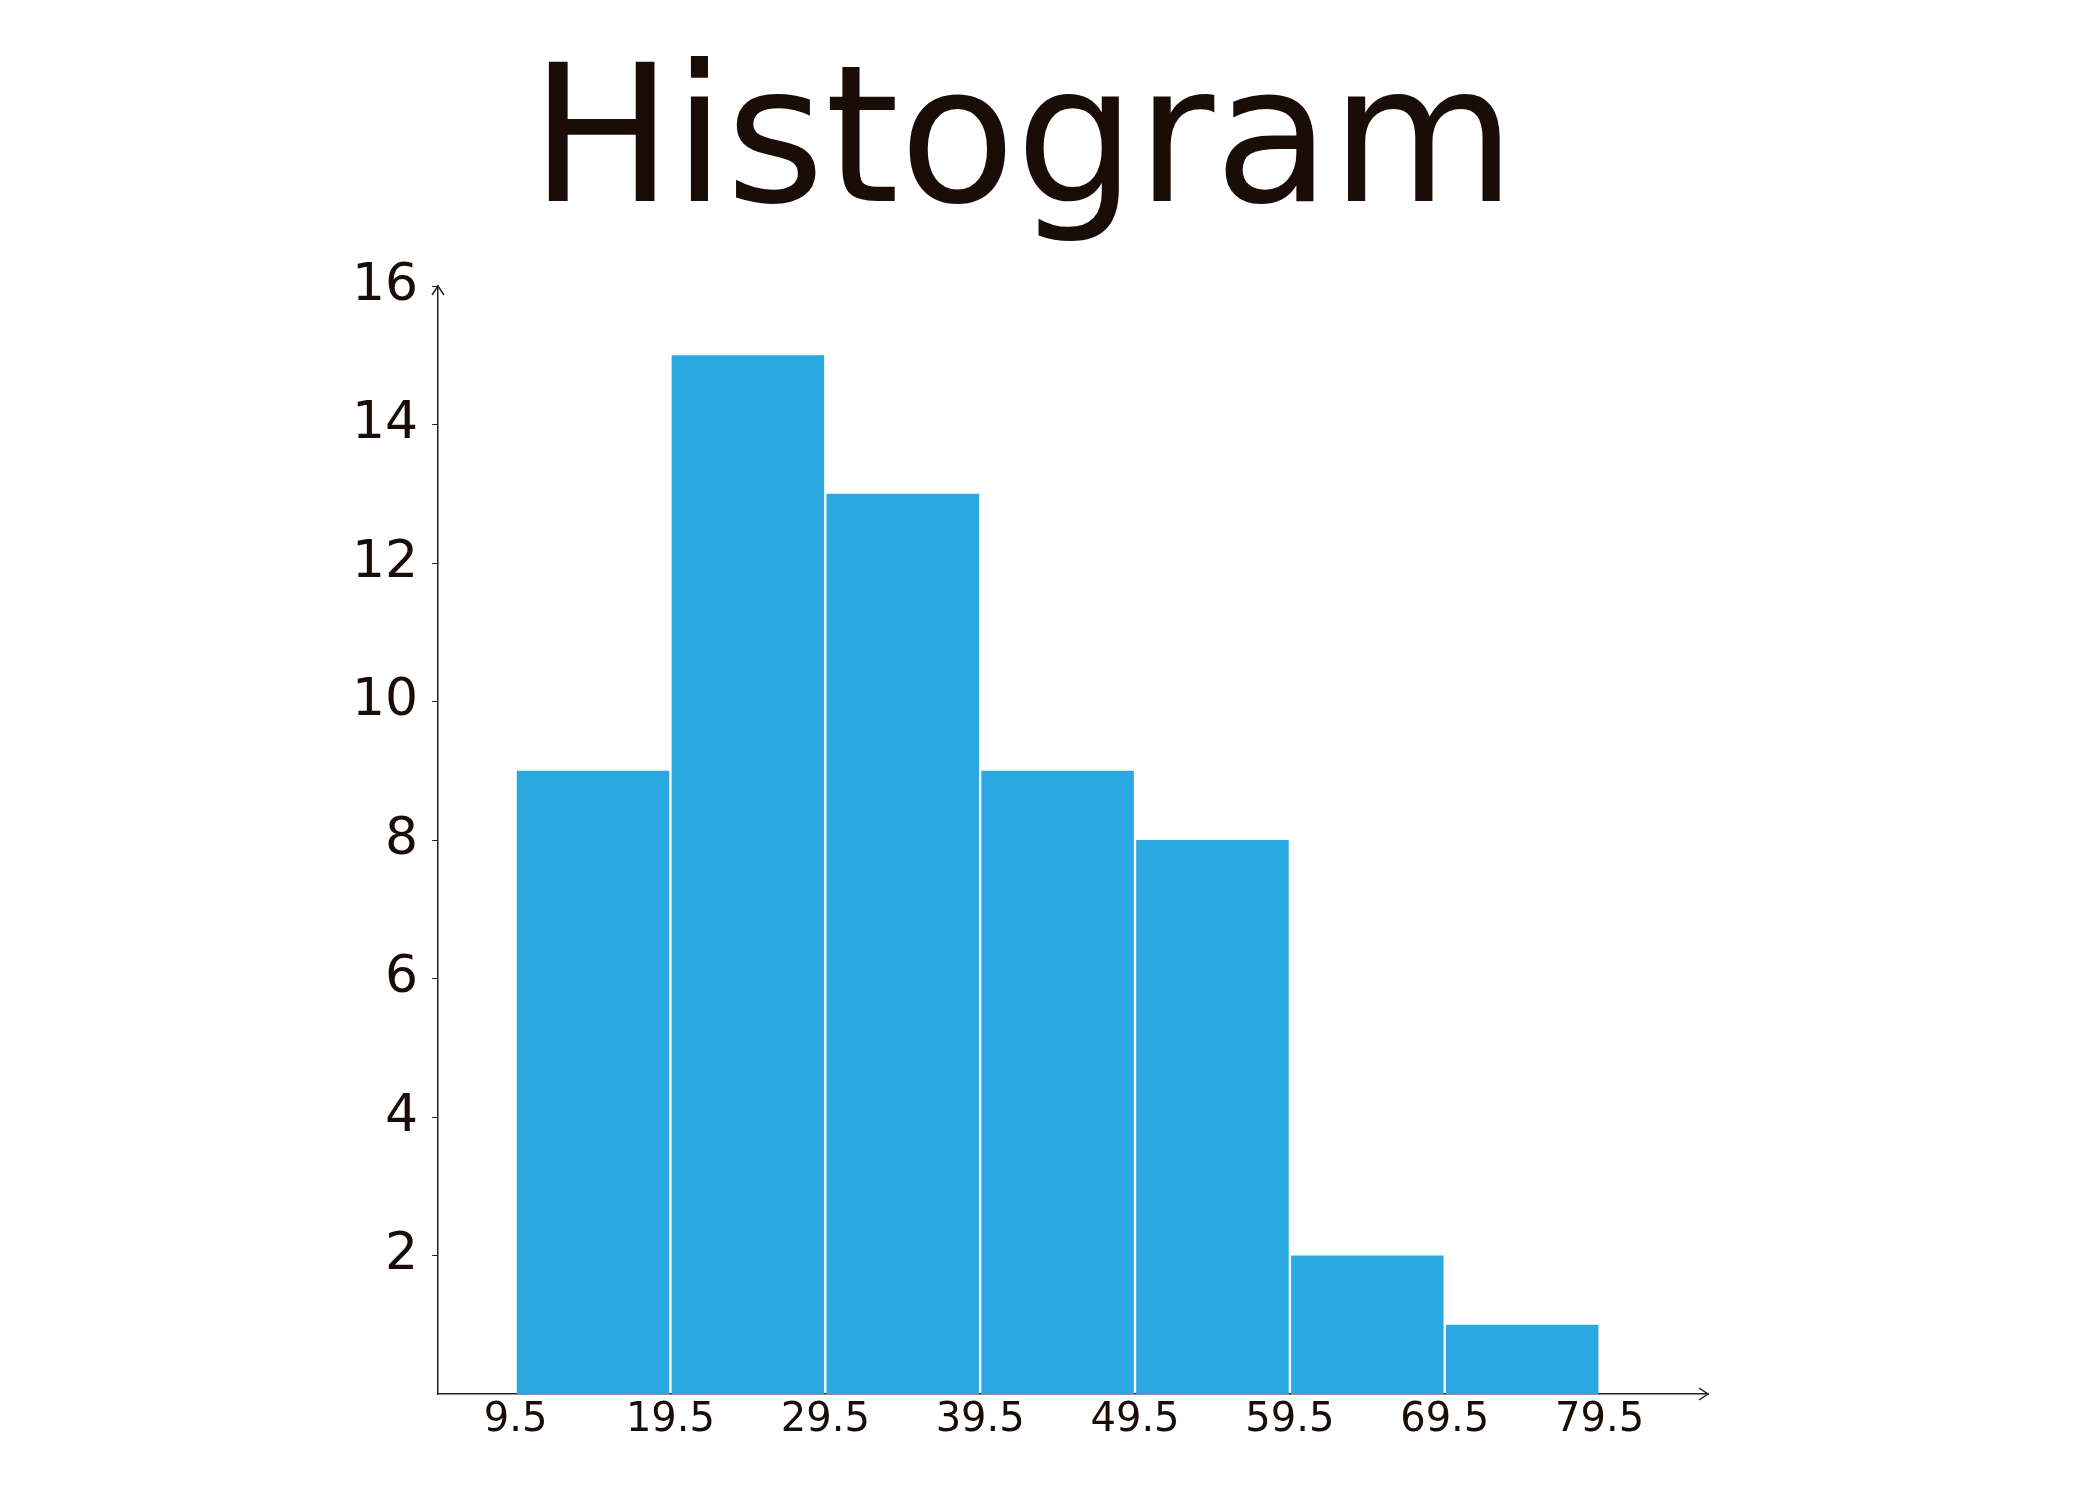  What do you see at coordinates (385, 281) in the screenshot?
I see `y-tick-label: 16` at bounding box center [385, 281].